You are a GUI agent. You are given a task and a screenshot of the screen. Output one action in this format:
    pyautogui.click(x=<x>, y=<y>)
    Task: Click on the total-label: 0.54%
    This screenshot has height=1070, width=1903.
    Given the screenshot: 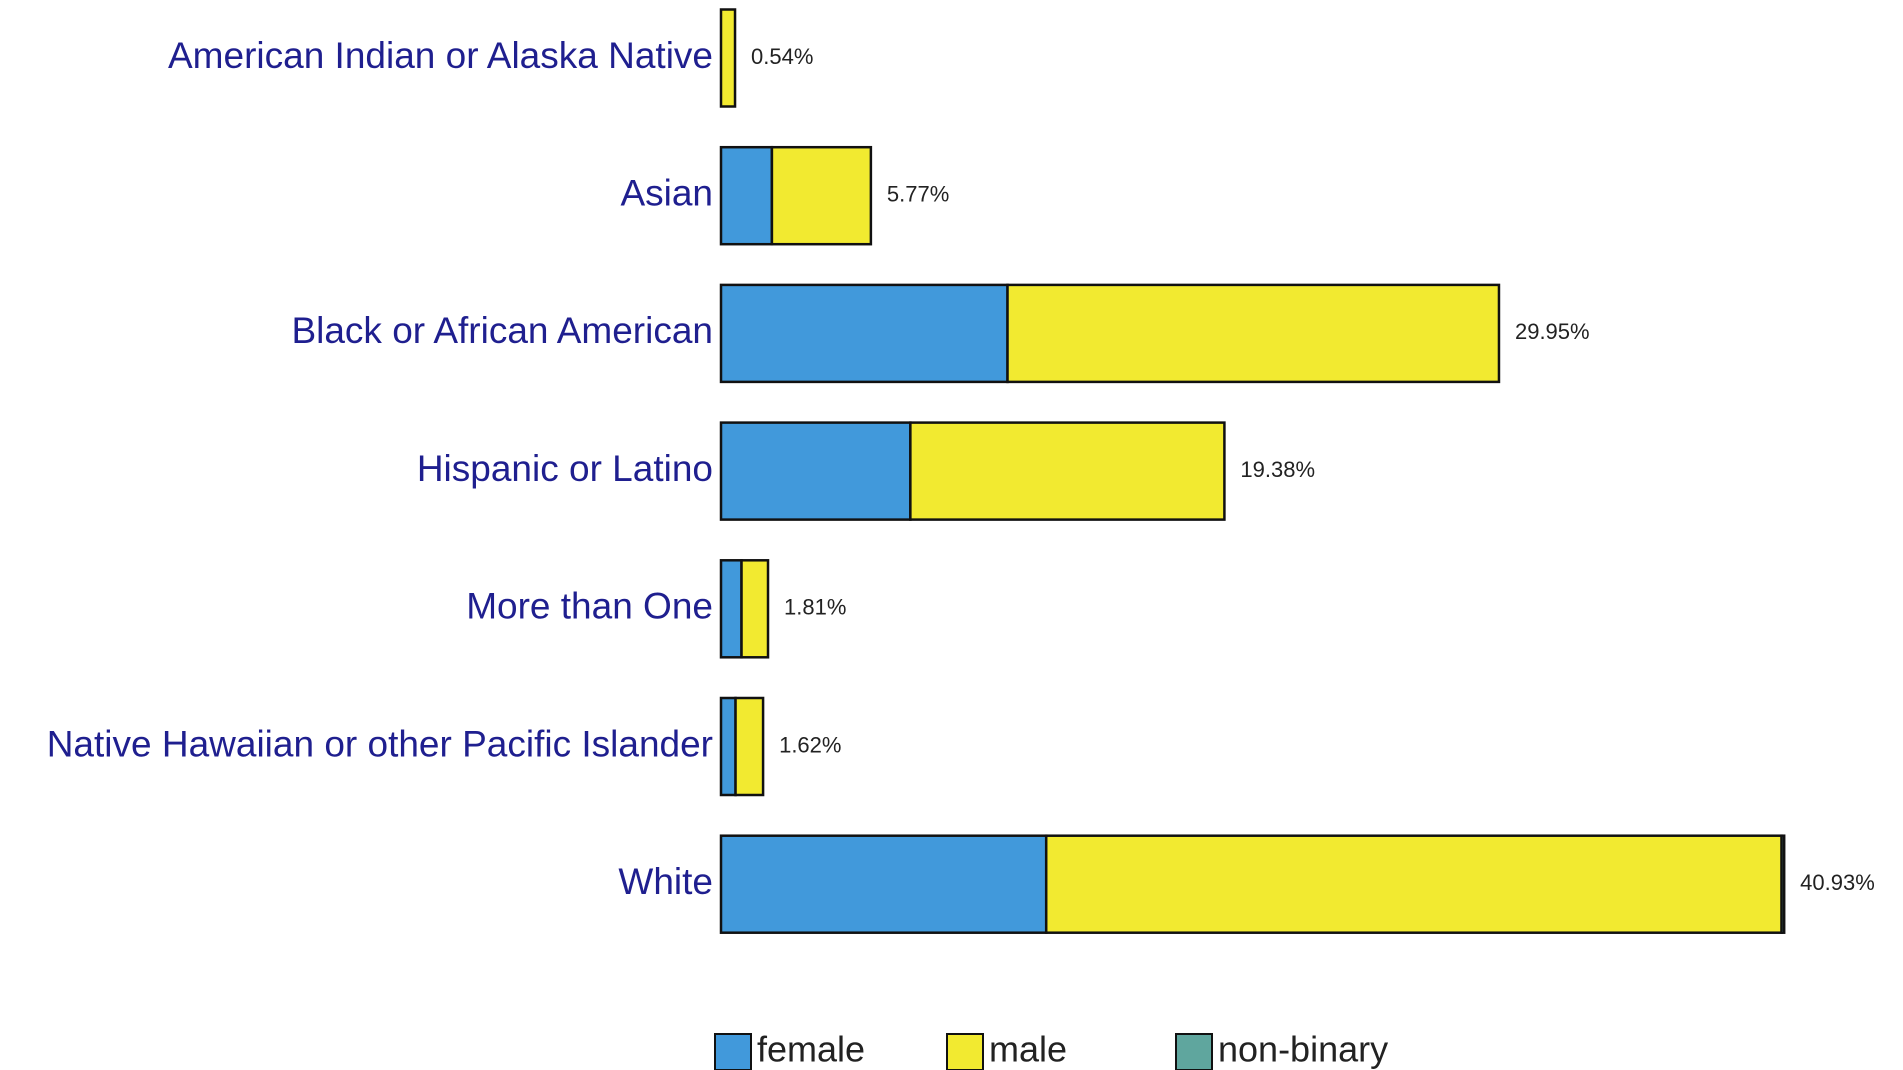 What is the action you would take?
    pyautogui.click(x=782, y=56)
    